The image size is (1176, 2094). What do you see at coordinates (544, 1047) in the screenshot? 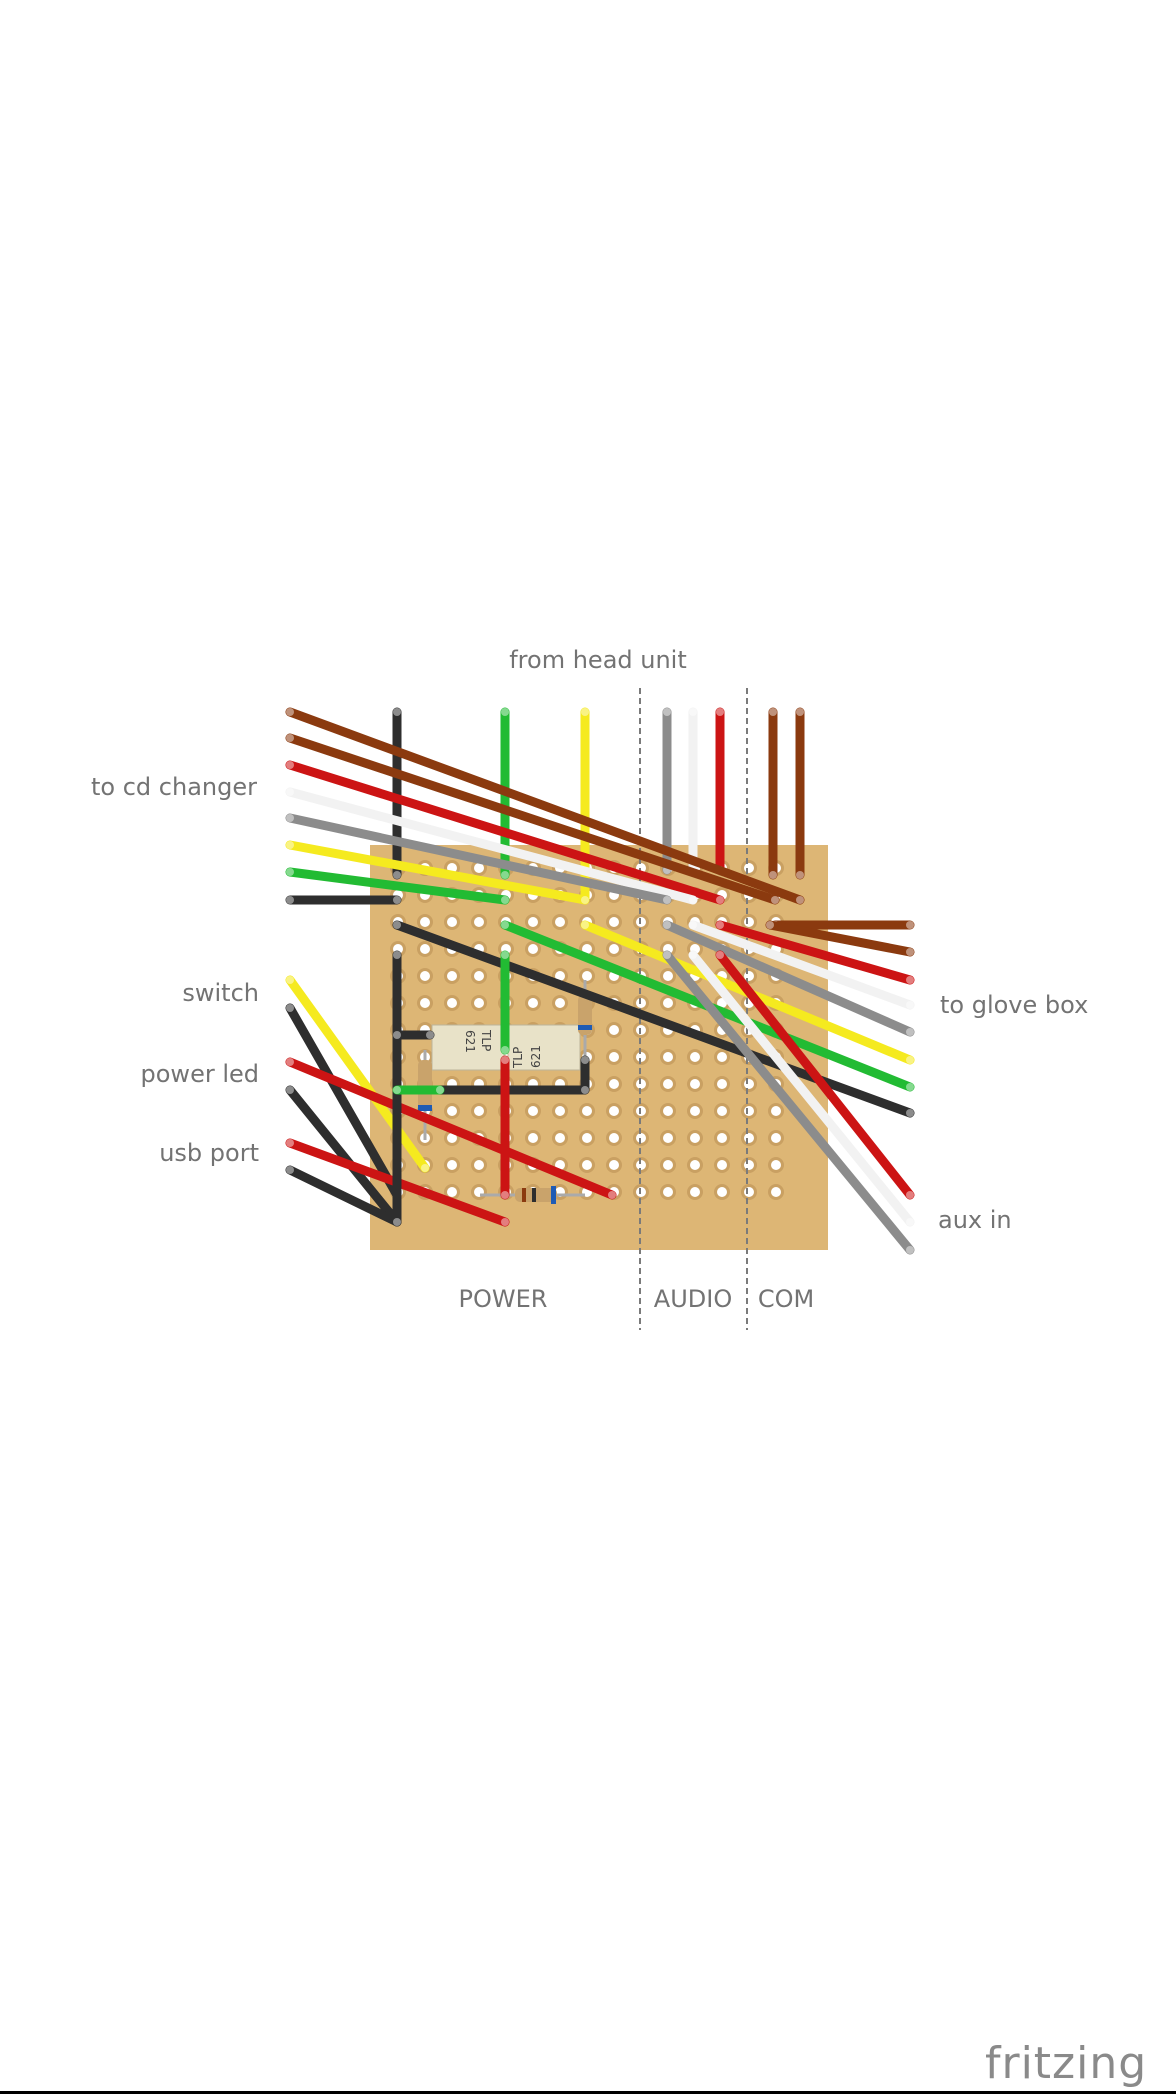
I see `opto-coupler-2: TLP 621` at bounding box center [544, 1047].